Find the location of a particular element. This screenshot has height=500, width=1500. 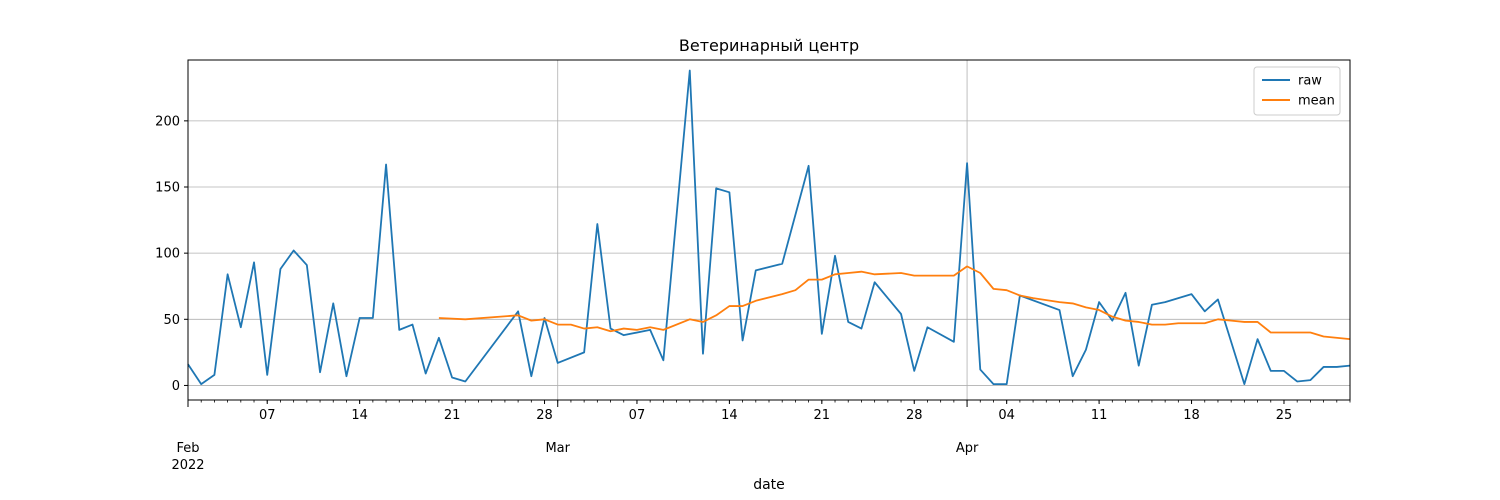

legend: raw mean is located at coordinates (1297, 91).